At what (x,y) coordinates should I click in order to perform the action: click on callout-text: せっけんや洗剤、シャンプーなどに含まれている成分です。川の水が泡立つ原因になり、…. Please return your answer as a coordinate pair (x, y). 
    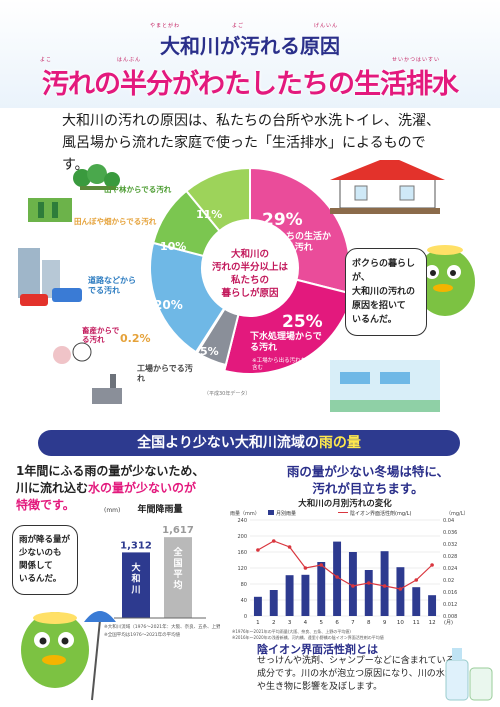
    Looking at the image, I should click on (356, 674).